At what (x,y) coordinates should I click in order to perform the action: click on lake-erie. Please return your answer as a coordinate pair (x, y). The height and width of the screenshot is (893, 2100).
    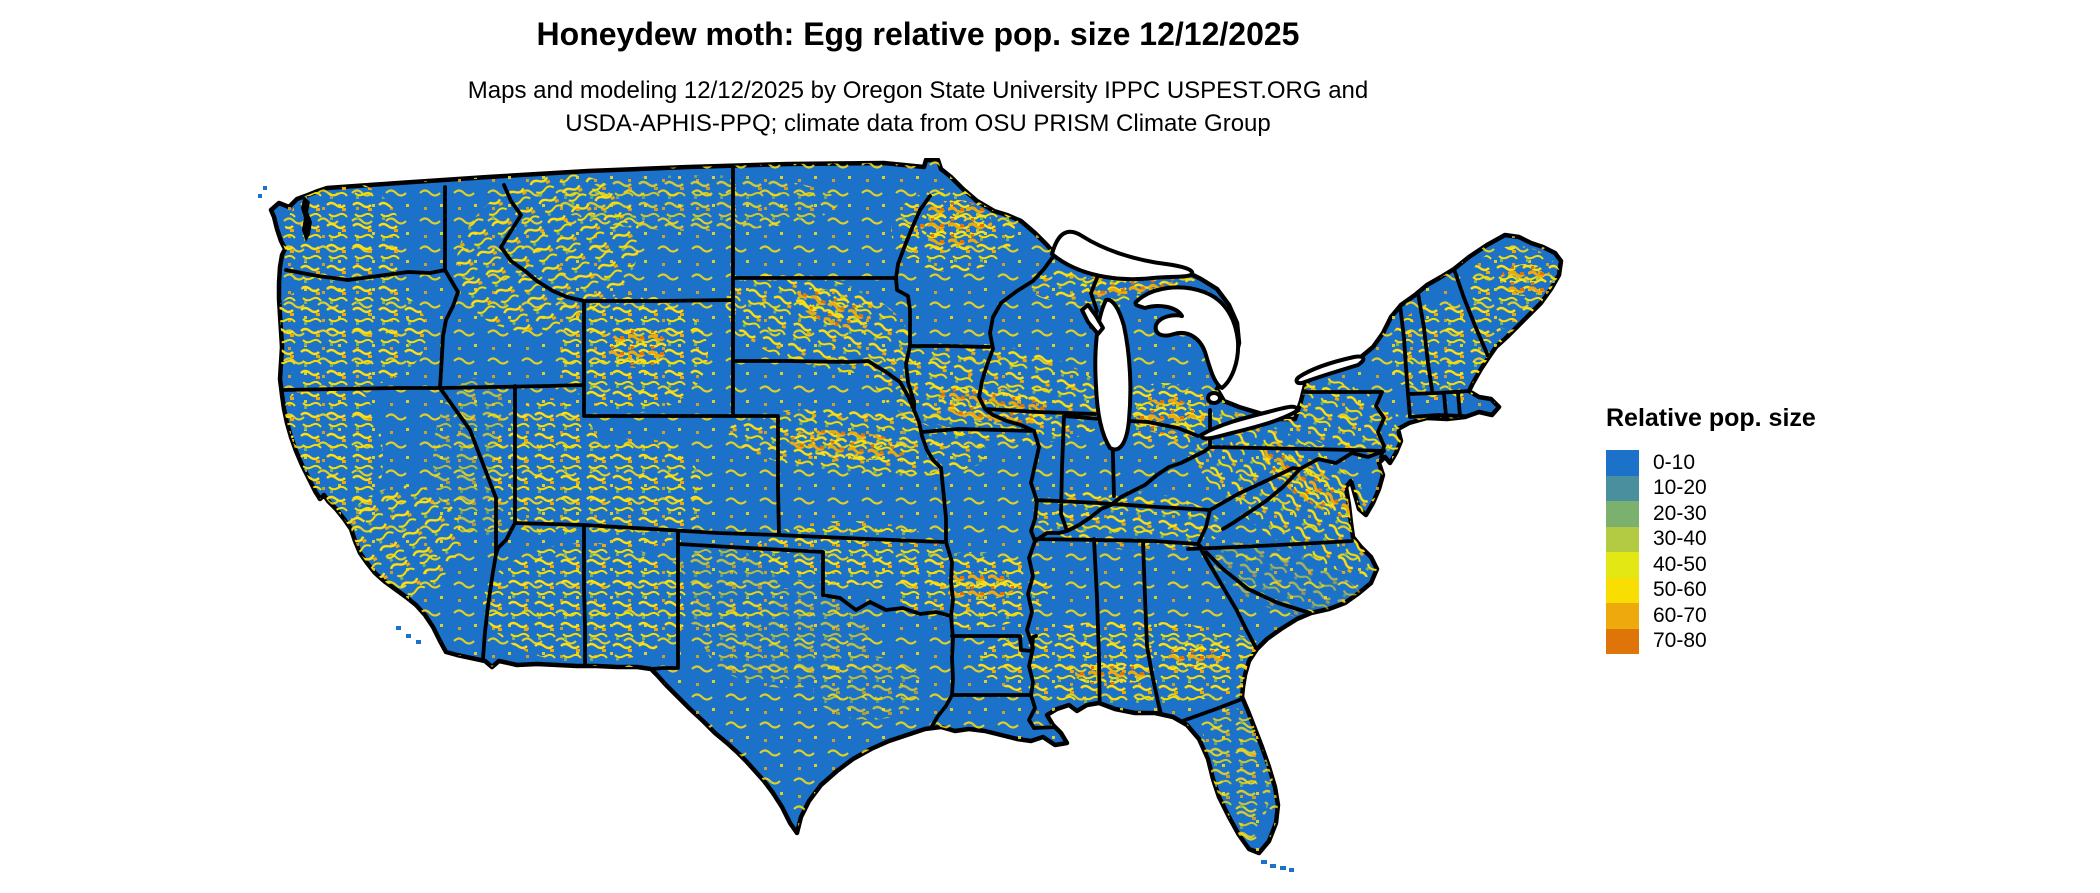
    Looking at the image, I should click on (1249, 422).